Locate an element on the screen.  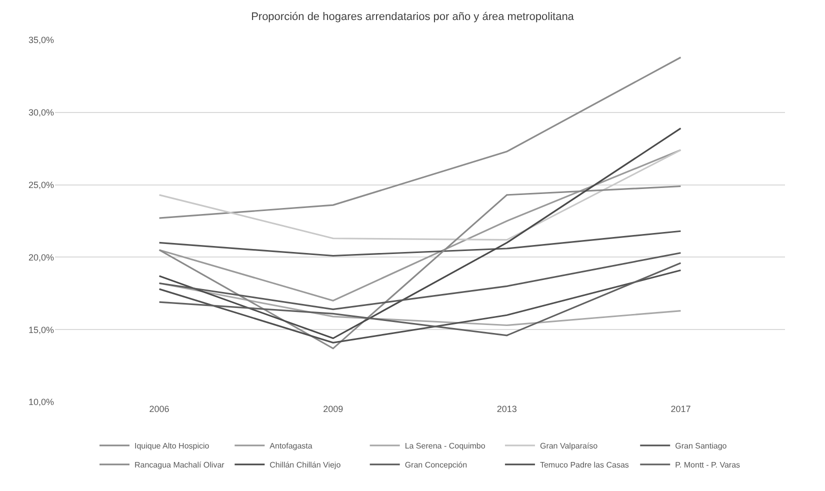
legend-label: La Serena - Coquimbo is located at coordinates (445, 446).